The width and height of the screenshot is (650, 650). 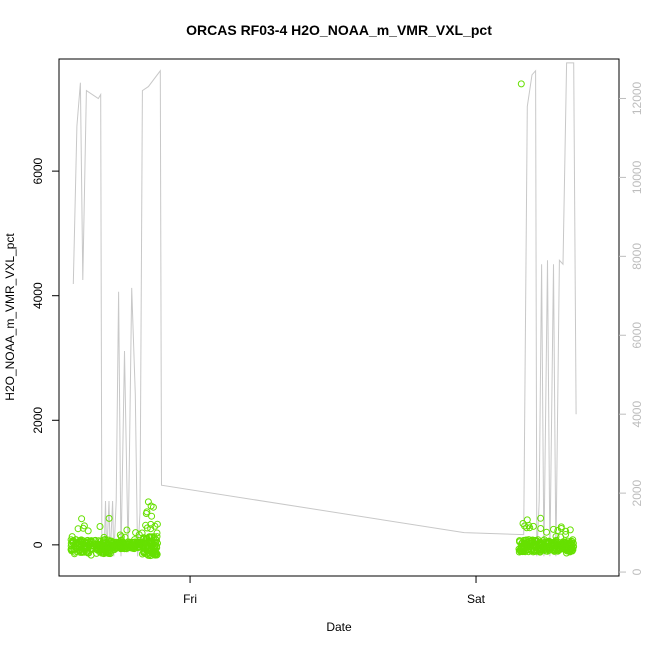 I want to click on y-right-tick-label: 2000, so click(x=637, y=492).